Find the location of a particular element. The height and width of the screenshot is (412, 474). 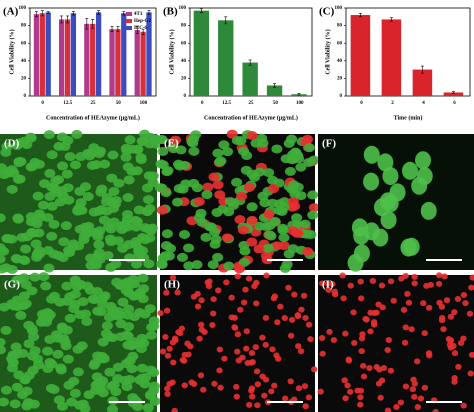

image-label: (G) is located at coordinates (12, 285).